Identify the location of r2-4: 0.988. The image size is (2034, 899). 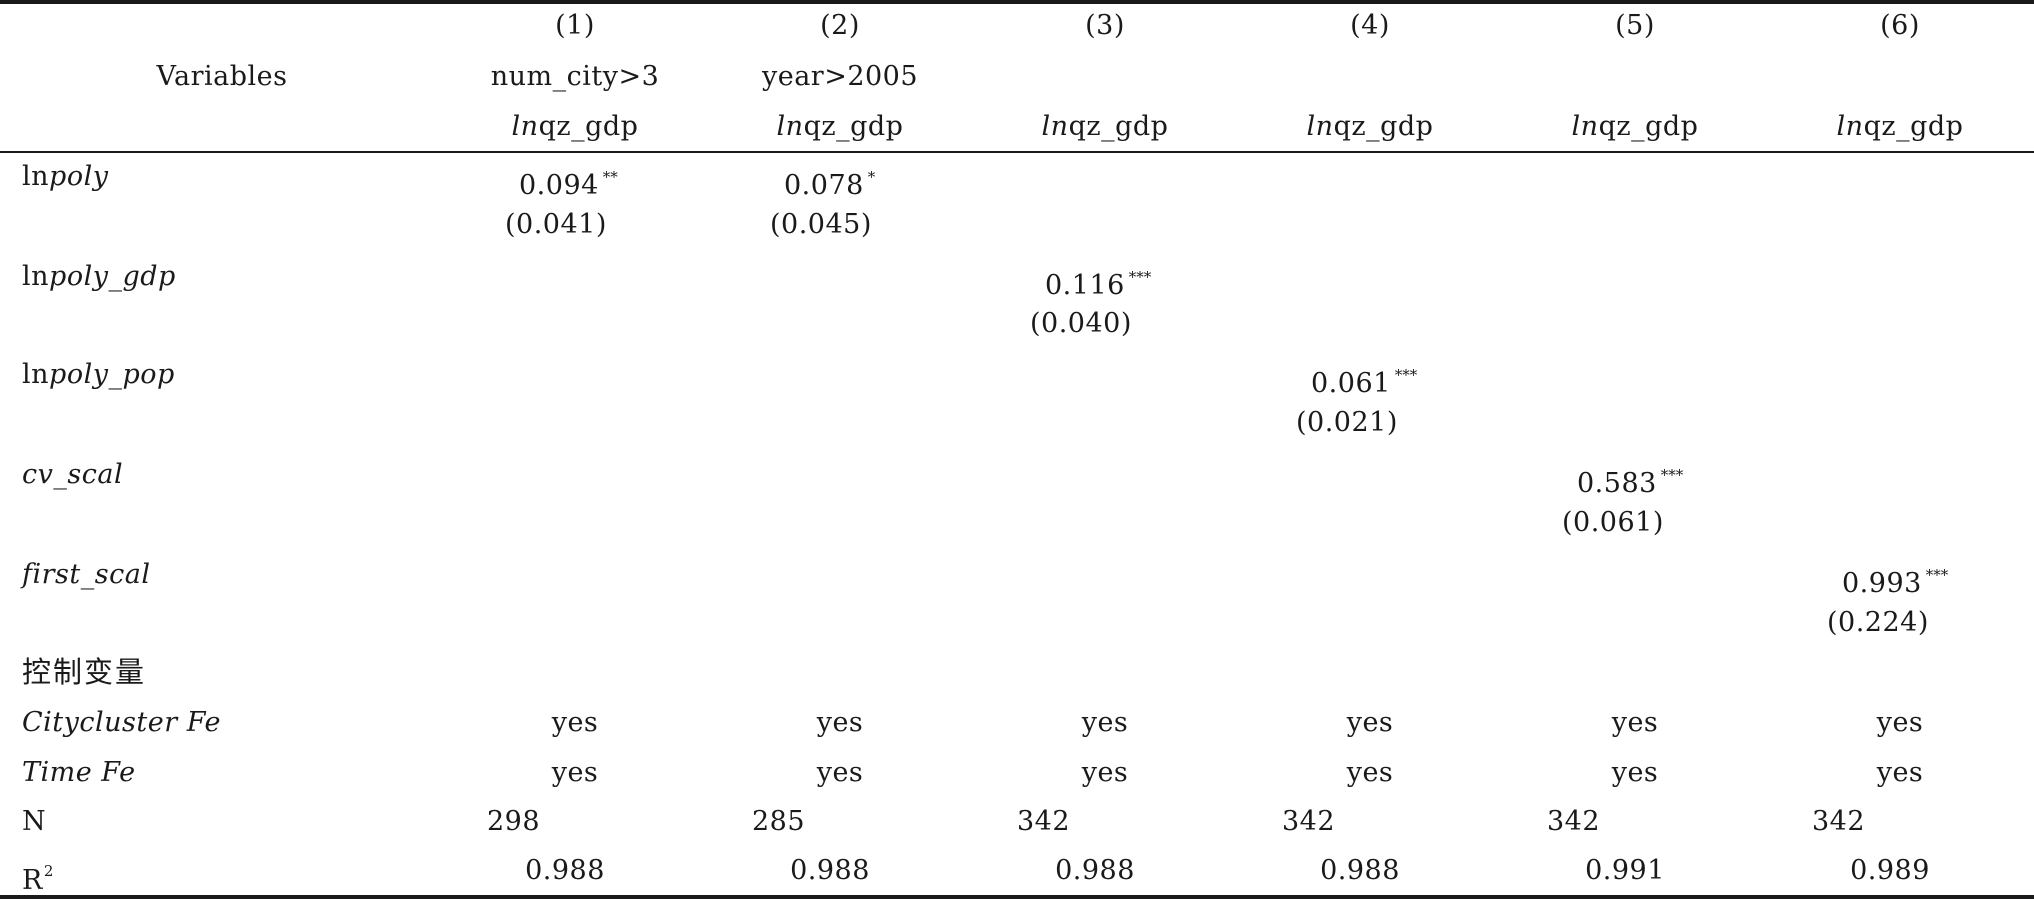
(1360, 870).